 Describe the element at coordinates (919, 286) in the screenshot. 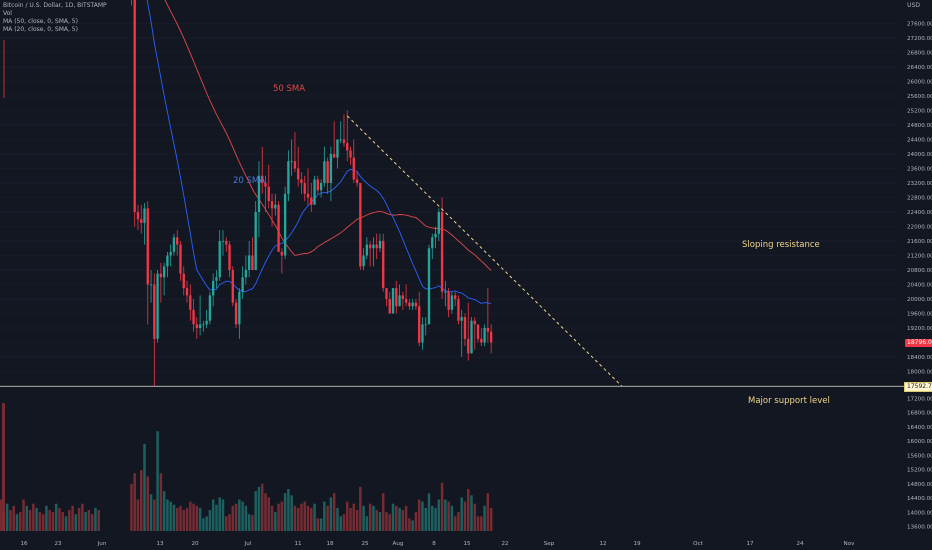

I see `price-tick-label: 20400.00` at that location.